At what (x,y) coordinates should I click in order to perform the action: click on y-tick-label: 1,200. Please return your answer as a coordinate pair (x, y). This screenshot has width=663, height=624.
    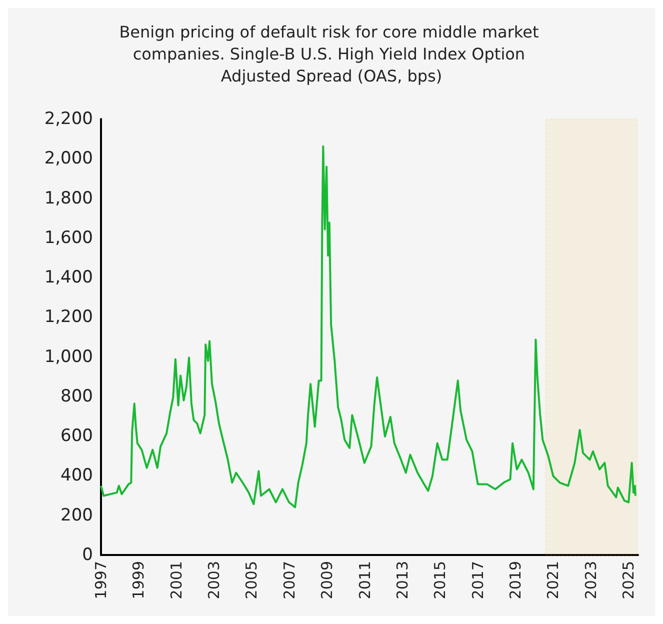
    Looking at the image, I should click on (68, 317).